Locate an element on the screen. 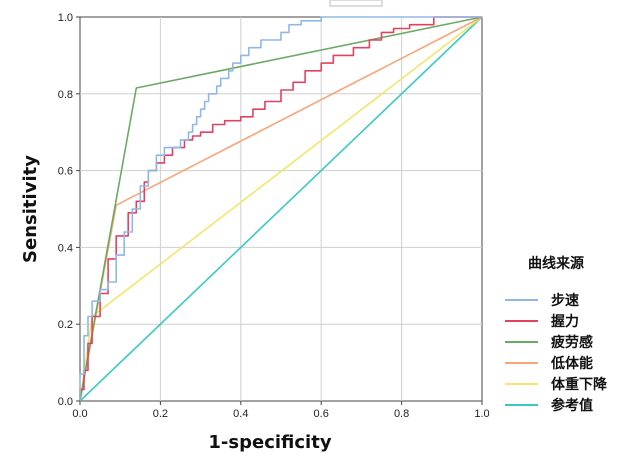 The height and width of the screenshot is (464, 640). x-tick-label: 0.6 is located at coordinates (321, 414).